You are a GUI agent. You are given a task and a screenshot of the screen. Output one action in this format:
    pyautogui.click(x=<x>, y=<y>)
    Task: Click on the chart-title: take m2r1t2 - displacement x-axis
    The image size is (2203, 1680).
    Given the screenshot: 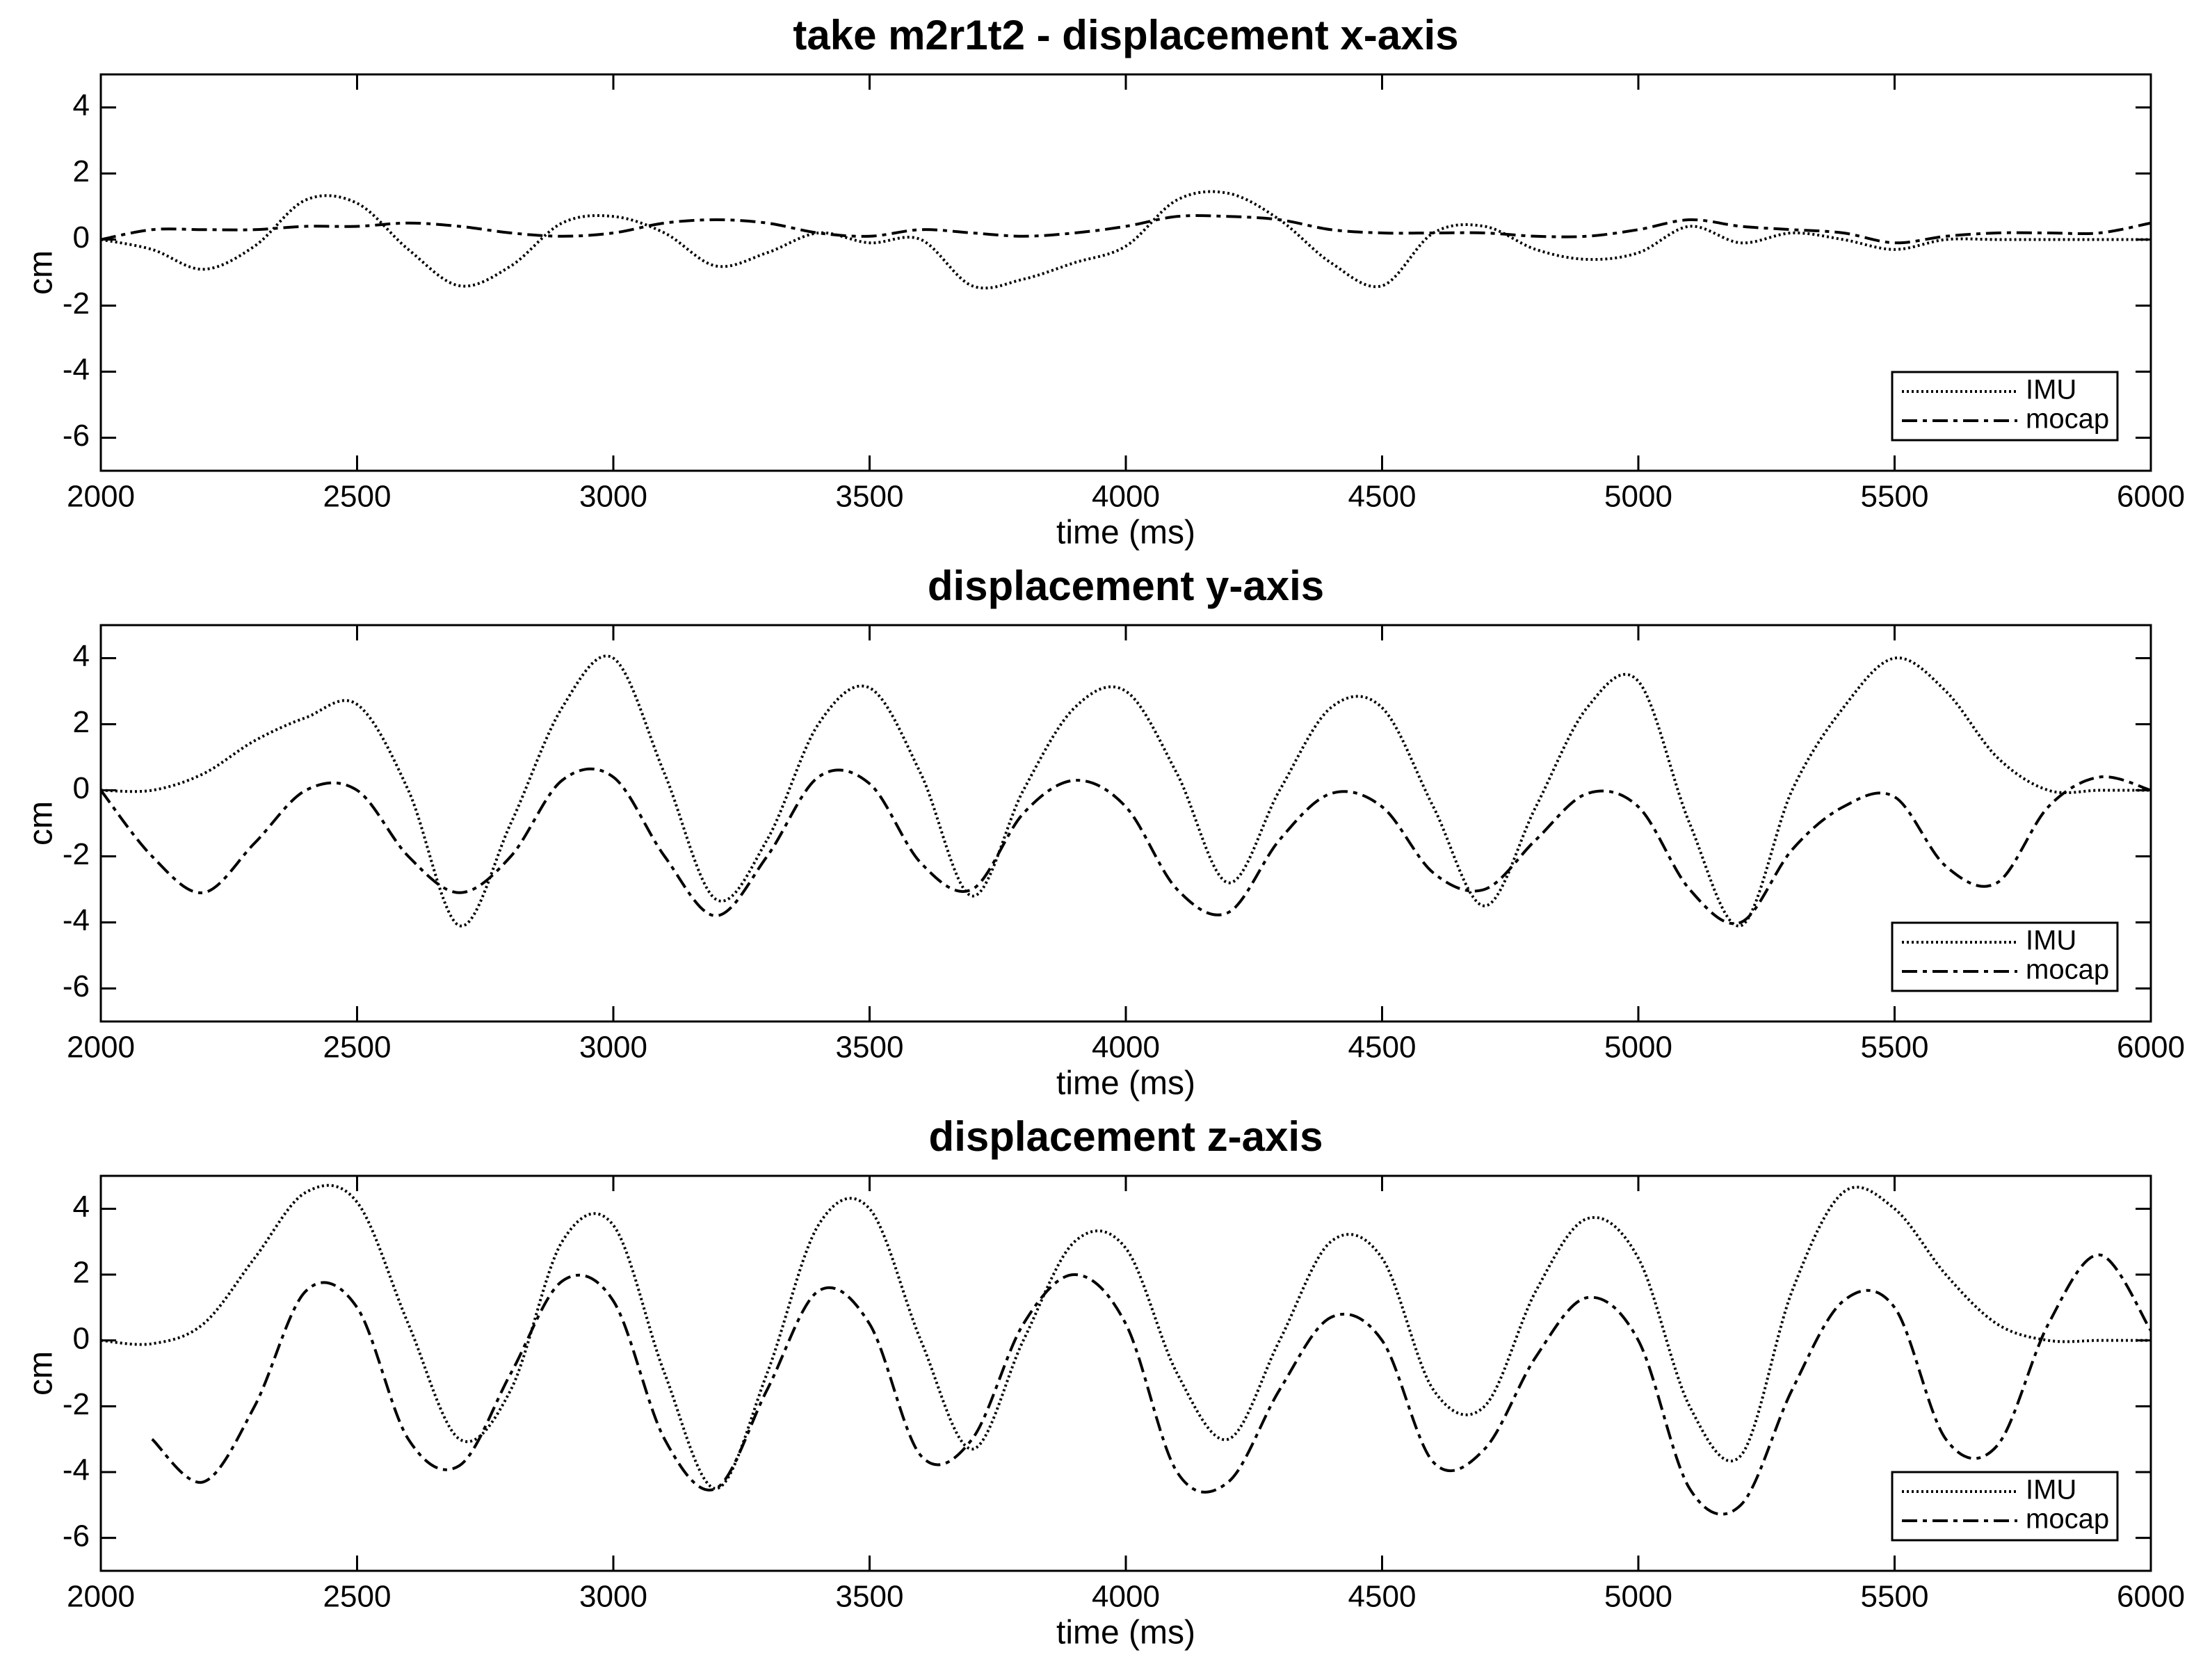 What is the action you would take?
    pyautogui.click(x=1125, y=35)
    